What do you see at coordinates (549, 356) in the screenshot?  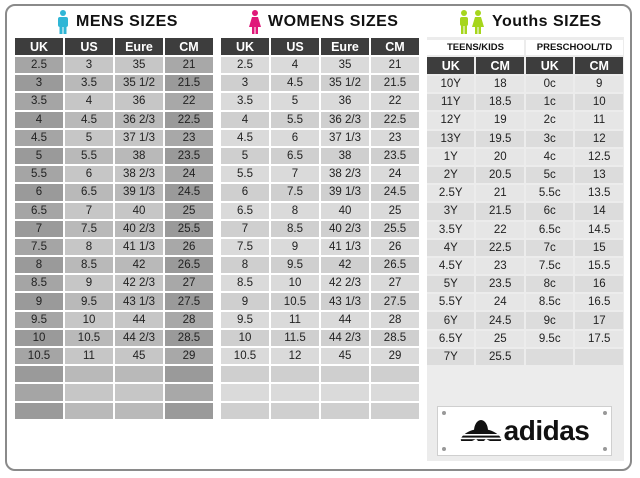 I see `youths-cell` at bounding box center [549, 356].